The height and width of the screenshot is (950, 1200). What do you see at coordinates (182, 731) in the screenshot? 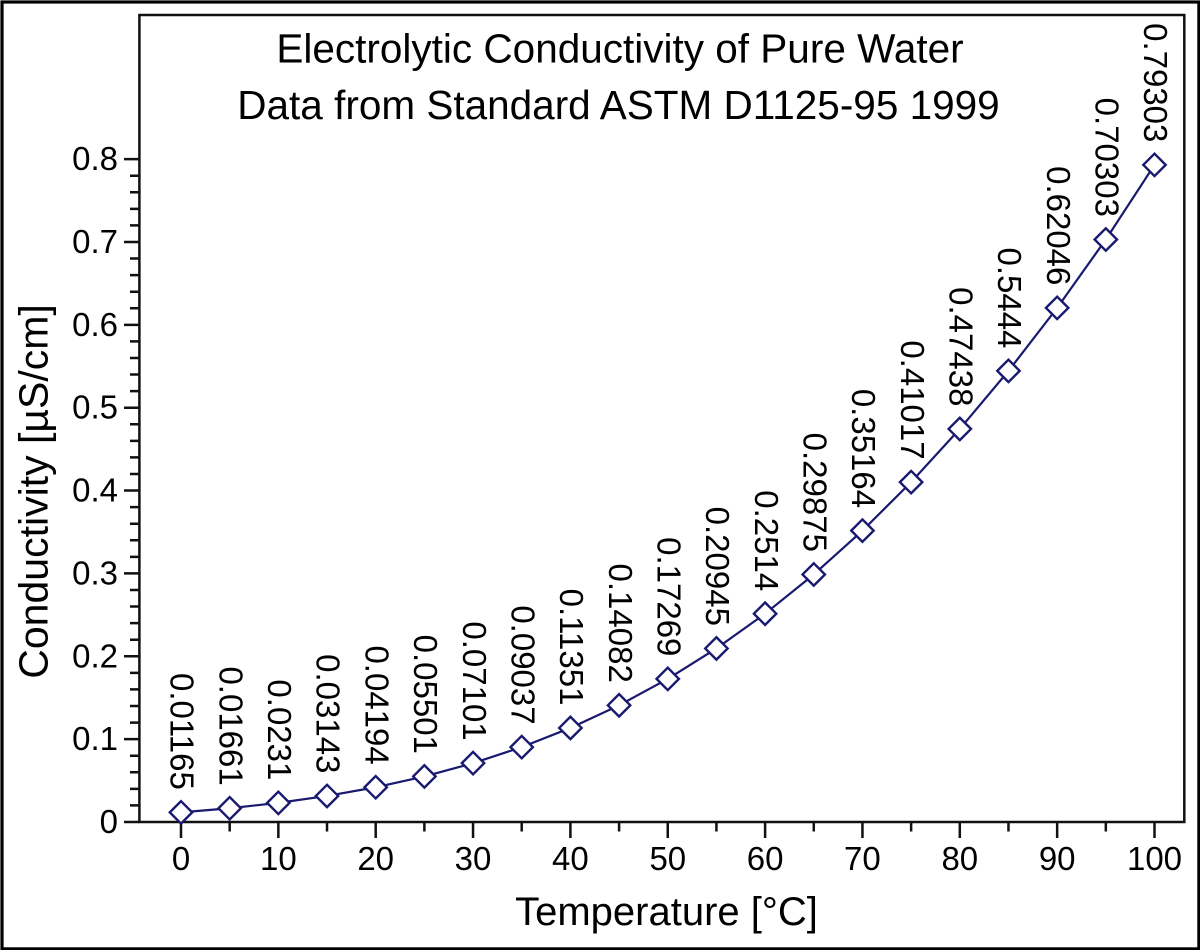
I see `svg-text: 0.01165` at bounding box center [182, 731].